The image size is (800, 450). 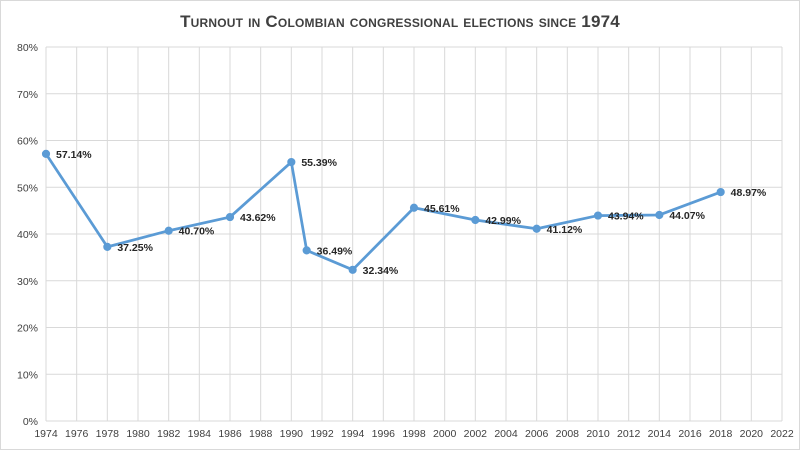 I want to click on data-point-1998, so click(x=414, y=207).